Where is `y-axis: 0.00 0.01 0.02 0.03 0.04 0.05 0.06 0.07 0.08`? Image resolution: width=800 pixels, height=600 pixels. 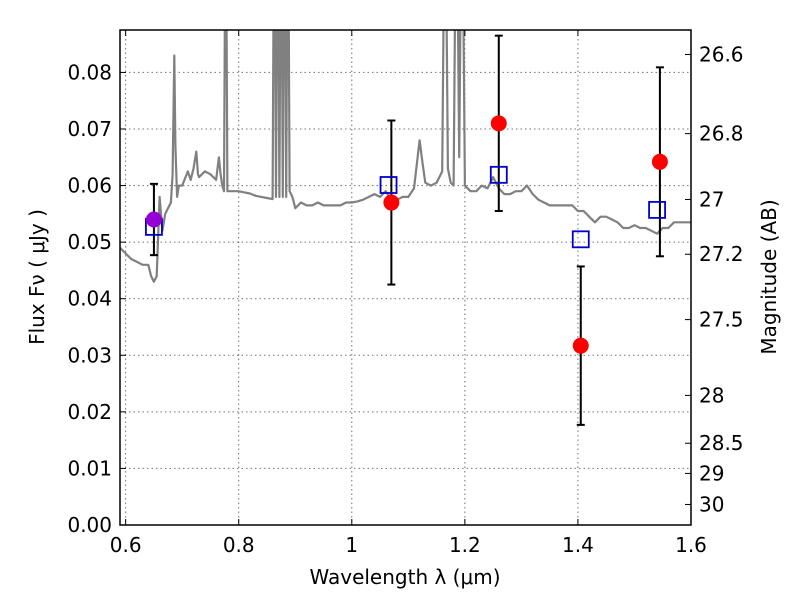 y-axis: 0.00 0.01 0.02 0.03 0.04 0.05 0.06 0.07 0.08 is located at coordinates (96, 298).